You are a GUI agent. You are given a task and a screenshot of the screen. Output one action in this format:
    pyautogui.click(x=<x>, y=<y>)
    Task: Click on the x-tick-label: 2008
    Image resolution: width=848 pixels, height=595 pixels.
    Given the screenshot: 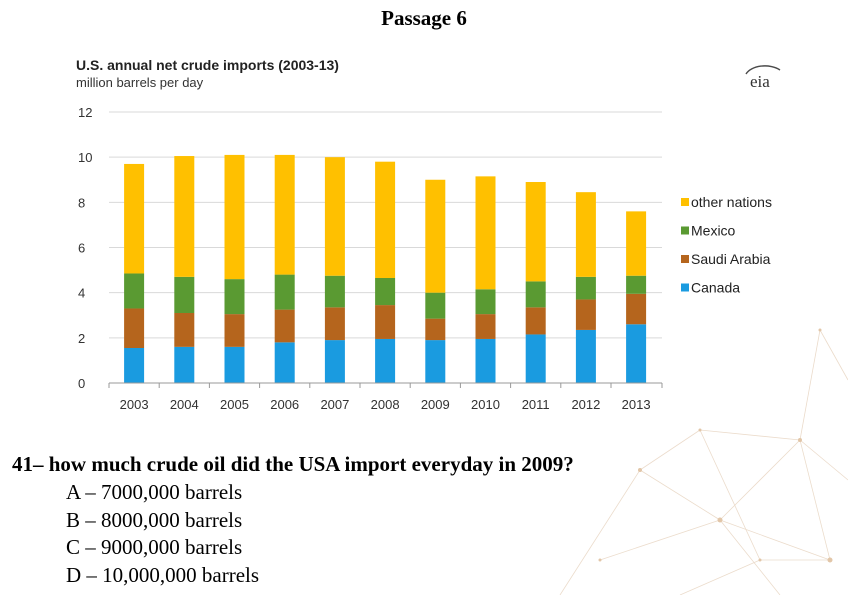 What is the action you would take?
    pyautogui.click(x=385, y=404)
    